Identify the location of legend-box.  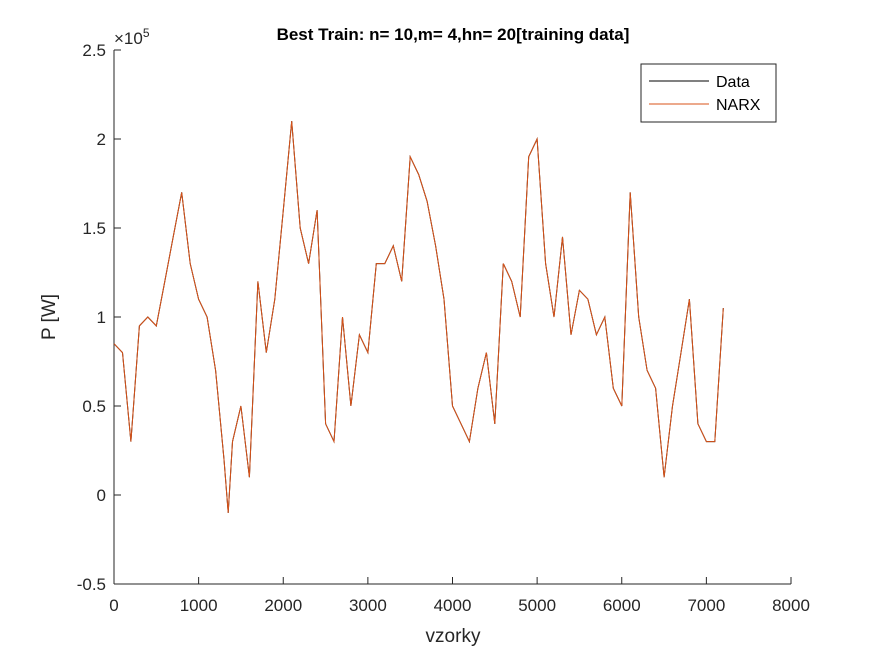
(708, 93).